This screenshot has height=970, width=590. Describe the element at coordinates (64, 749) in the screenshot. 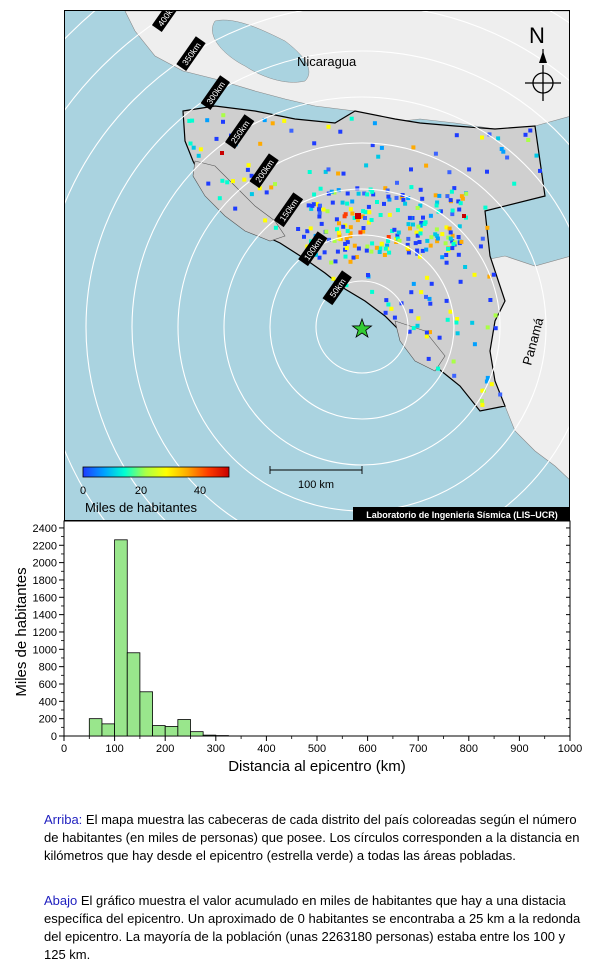

I see `x-tick-label: 0` at that location.